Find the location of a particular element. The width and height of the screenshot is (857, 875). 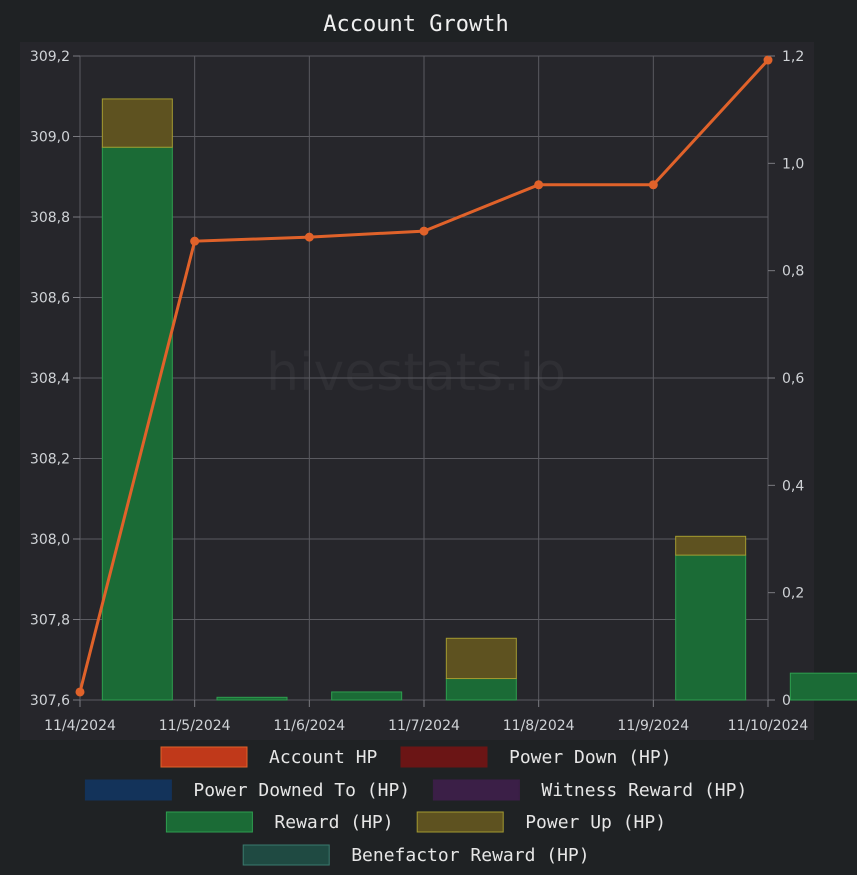

y-left-tick-label: 308,8 is located at coordinates (50, 218).